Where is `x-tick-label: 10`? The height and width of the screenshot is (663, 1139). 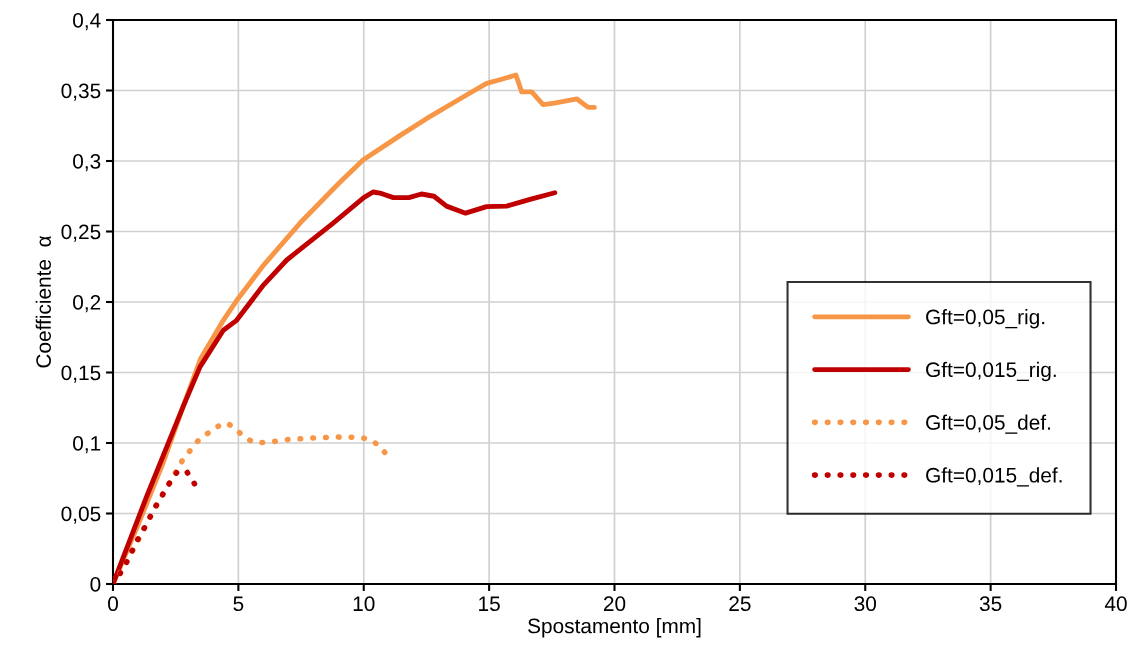 x-tick-label: 10 is located at coordinates (364, 604).